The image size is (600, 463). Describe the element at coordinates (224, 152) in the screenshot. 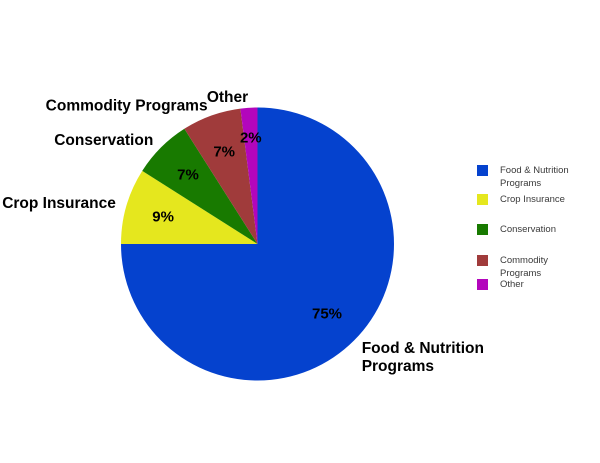

I see `slice-percent-label-commodity-programs: 7%` at that location.